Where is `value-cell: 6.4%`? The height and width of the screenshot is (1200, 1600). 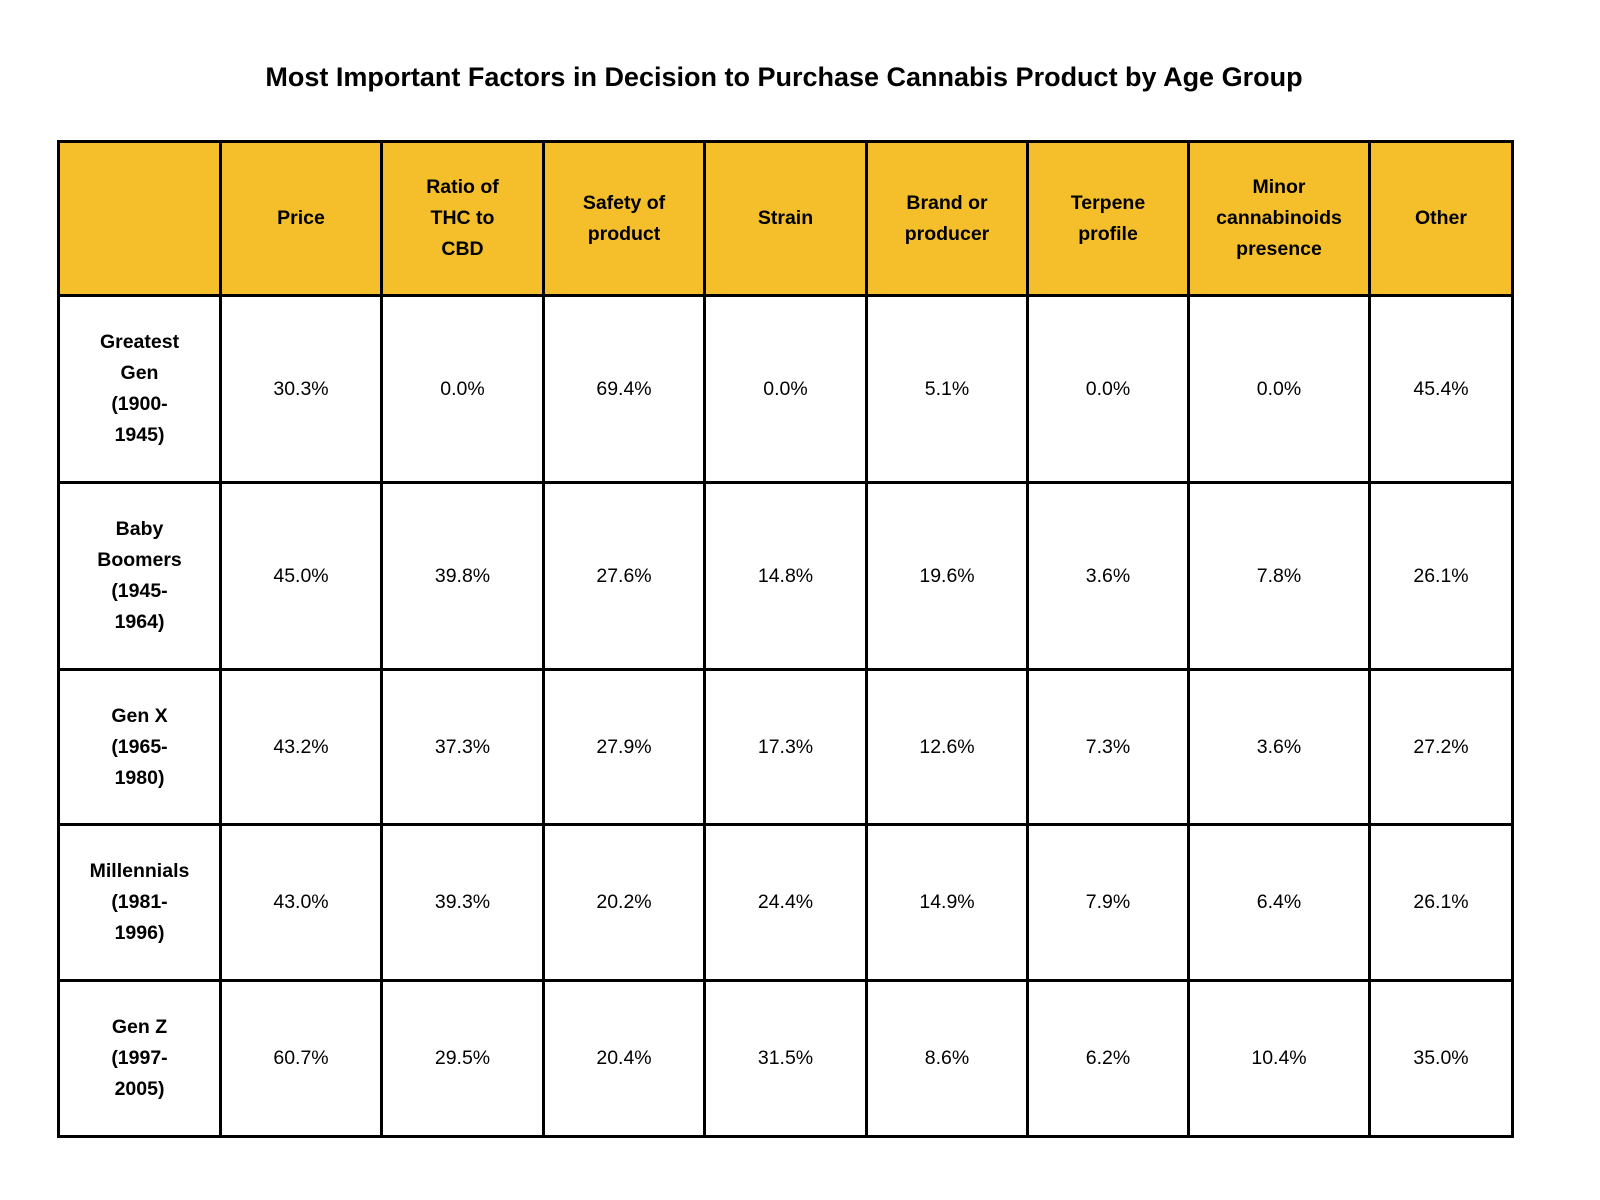
value-cell: 6.4% is located at coordinates (1279, 902).